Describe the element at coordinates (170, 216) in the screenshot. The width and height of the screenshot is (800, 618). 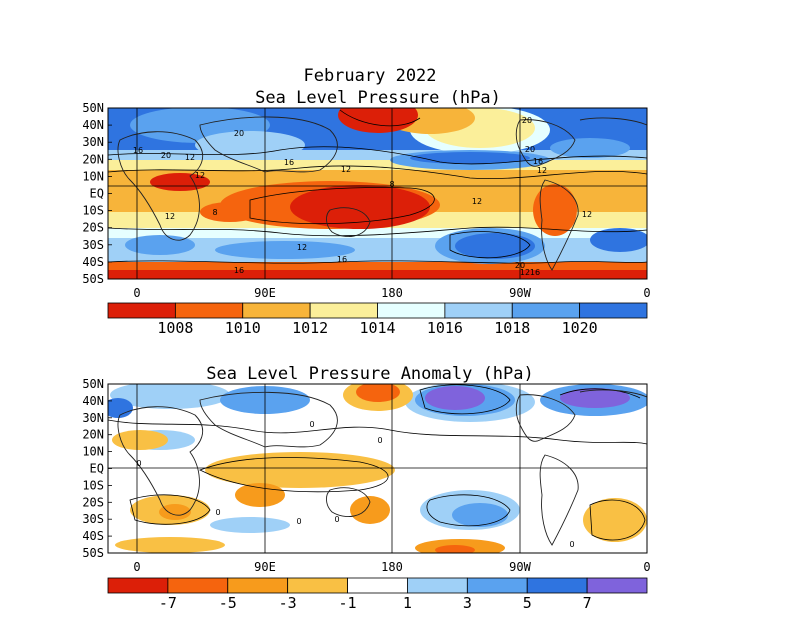
I see `top-clabel-8: 12` at that location.